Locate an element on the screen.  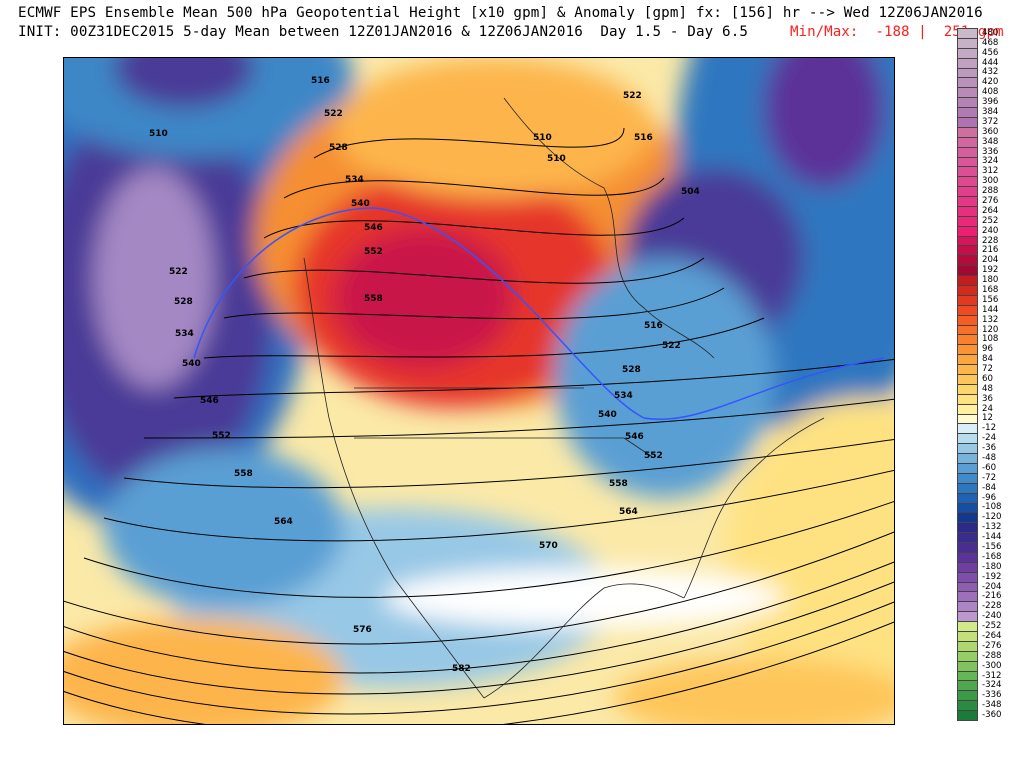
legend-label: -252 is located at coordinates (992, 626).